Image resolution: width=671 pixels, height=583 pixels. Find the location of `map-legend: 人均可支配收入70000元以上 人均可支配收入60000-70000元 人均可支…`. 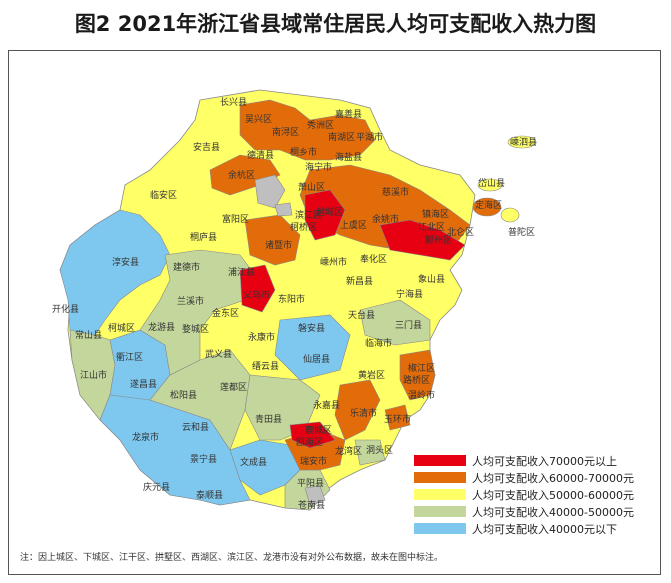

map-legend: 人均可支配收入70000元以上 人均可支配收入60000-70000元 人均可支… is located at coordinates (539, 494).